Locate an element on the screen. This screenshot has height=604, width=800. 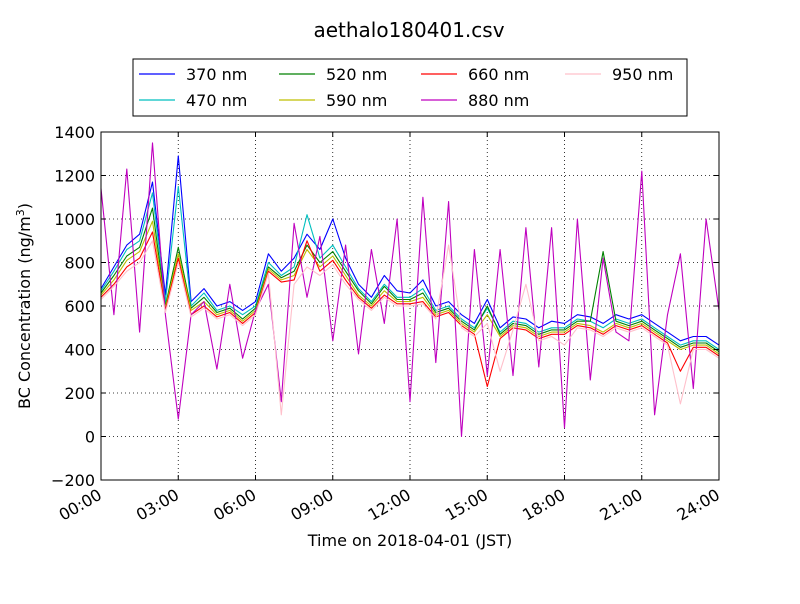
y-axis-label-end: ) is located at coordinates (24, 206).